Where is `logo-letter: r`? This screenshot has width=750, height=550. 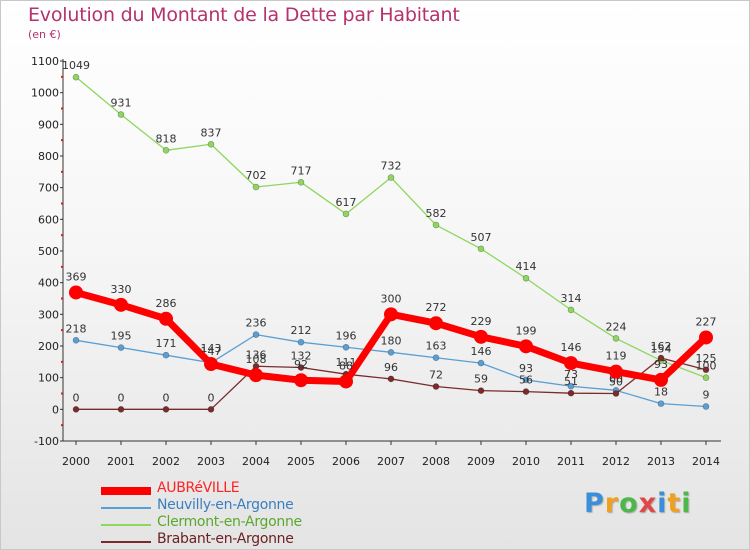 logo-letter: r is located at coordinates (612, 503).